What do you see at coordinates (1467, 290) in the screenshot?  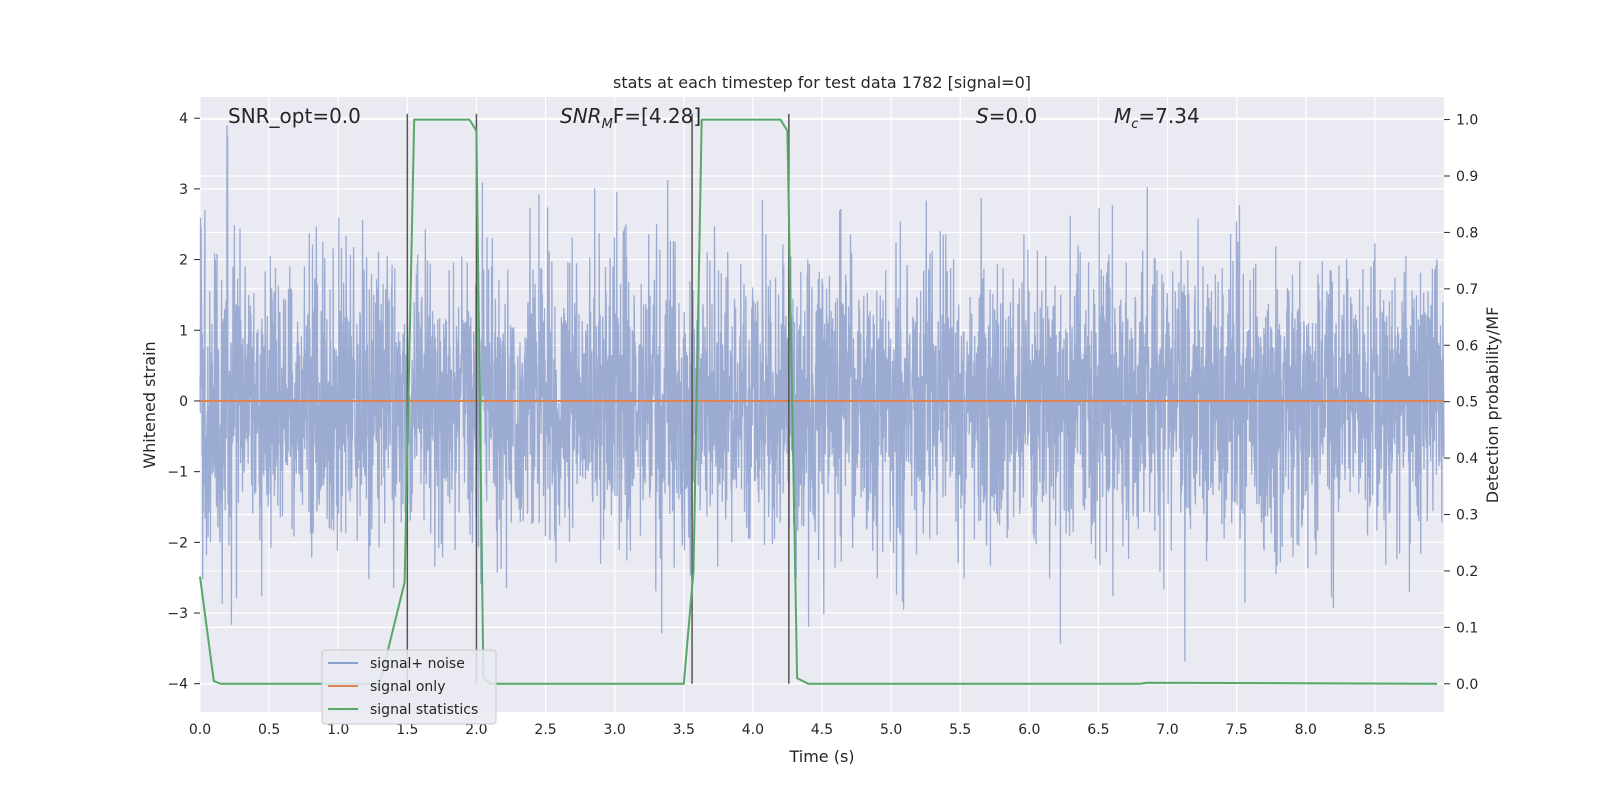 I see `y-tick-label-right: 0.7` at bounding box center [1467, 290].